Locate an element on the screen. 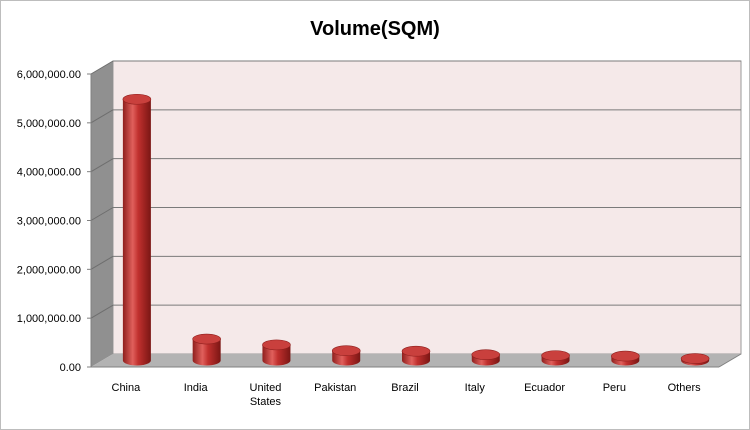  x-tick-label: Others is located at coordinates (685, 388).